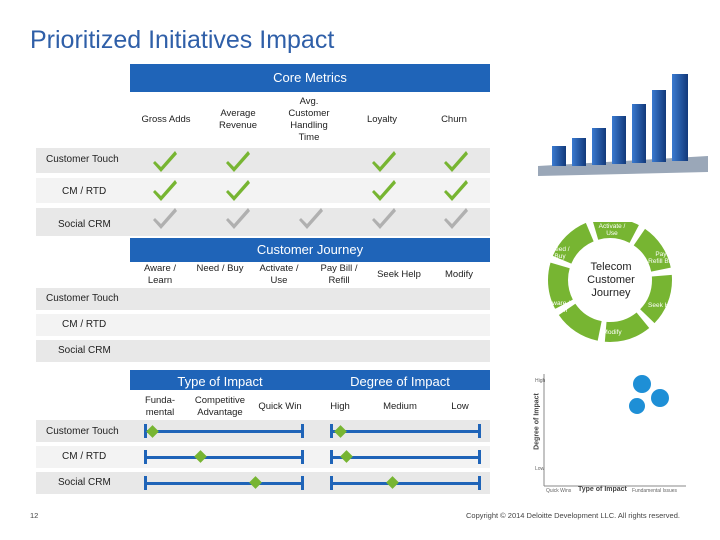 This screenshot has width=720, height=540. I want to click on growth-chart-graphic, so click(623, 125).